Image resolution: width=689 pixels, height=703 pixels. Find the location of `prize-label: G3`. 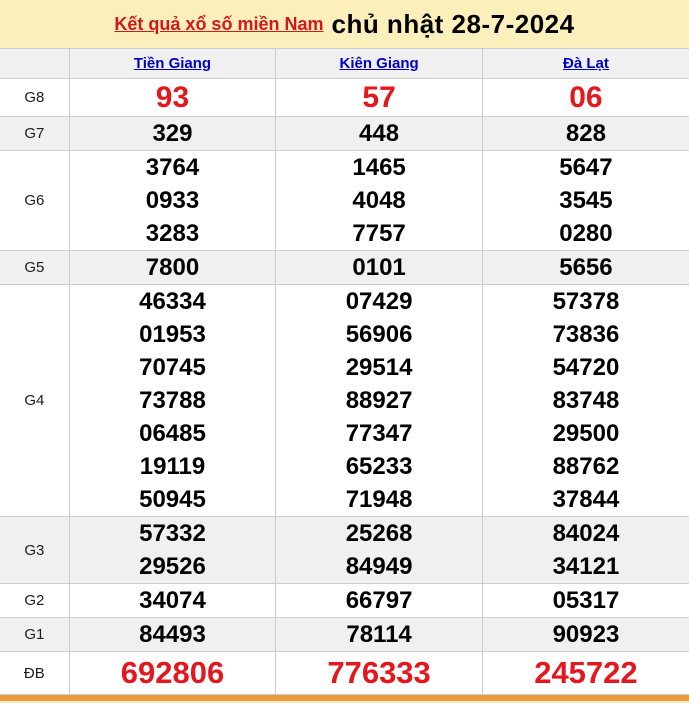

prize-label: G3 is located at coordinates (35, 550).